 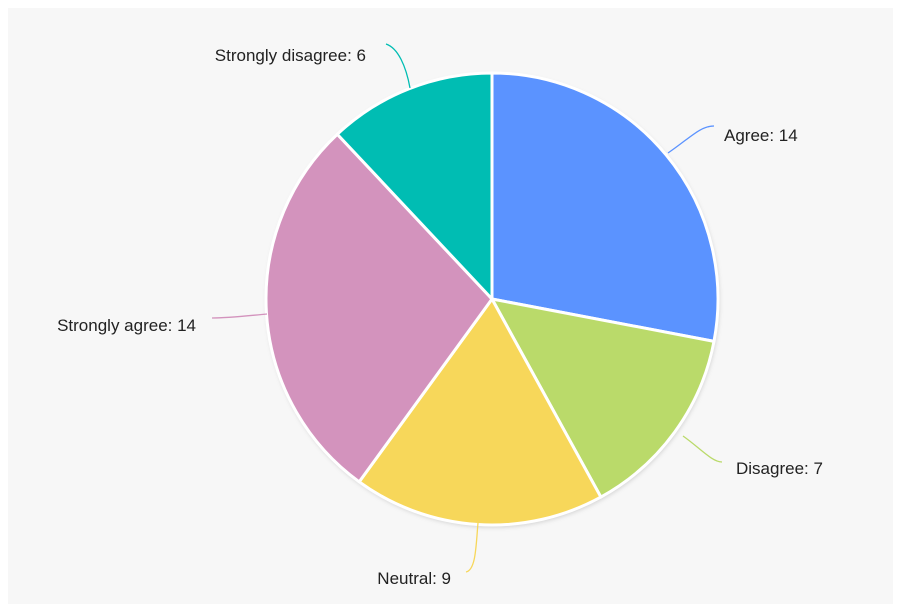 What do you see at coordinates (702, 449) in the screenshot?
I see `leader-line-disagree` at bounding box center [702, 449].